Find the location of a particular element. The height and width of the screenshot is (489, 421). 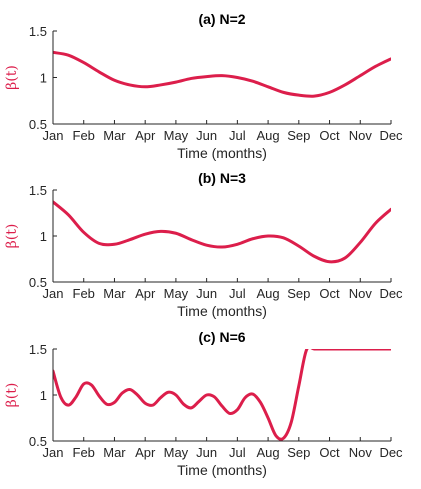

chart-title: (b) N=3 is located at coordinates (222, 178).